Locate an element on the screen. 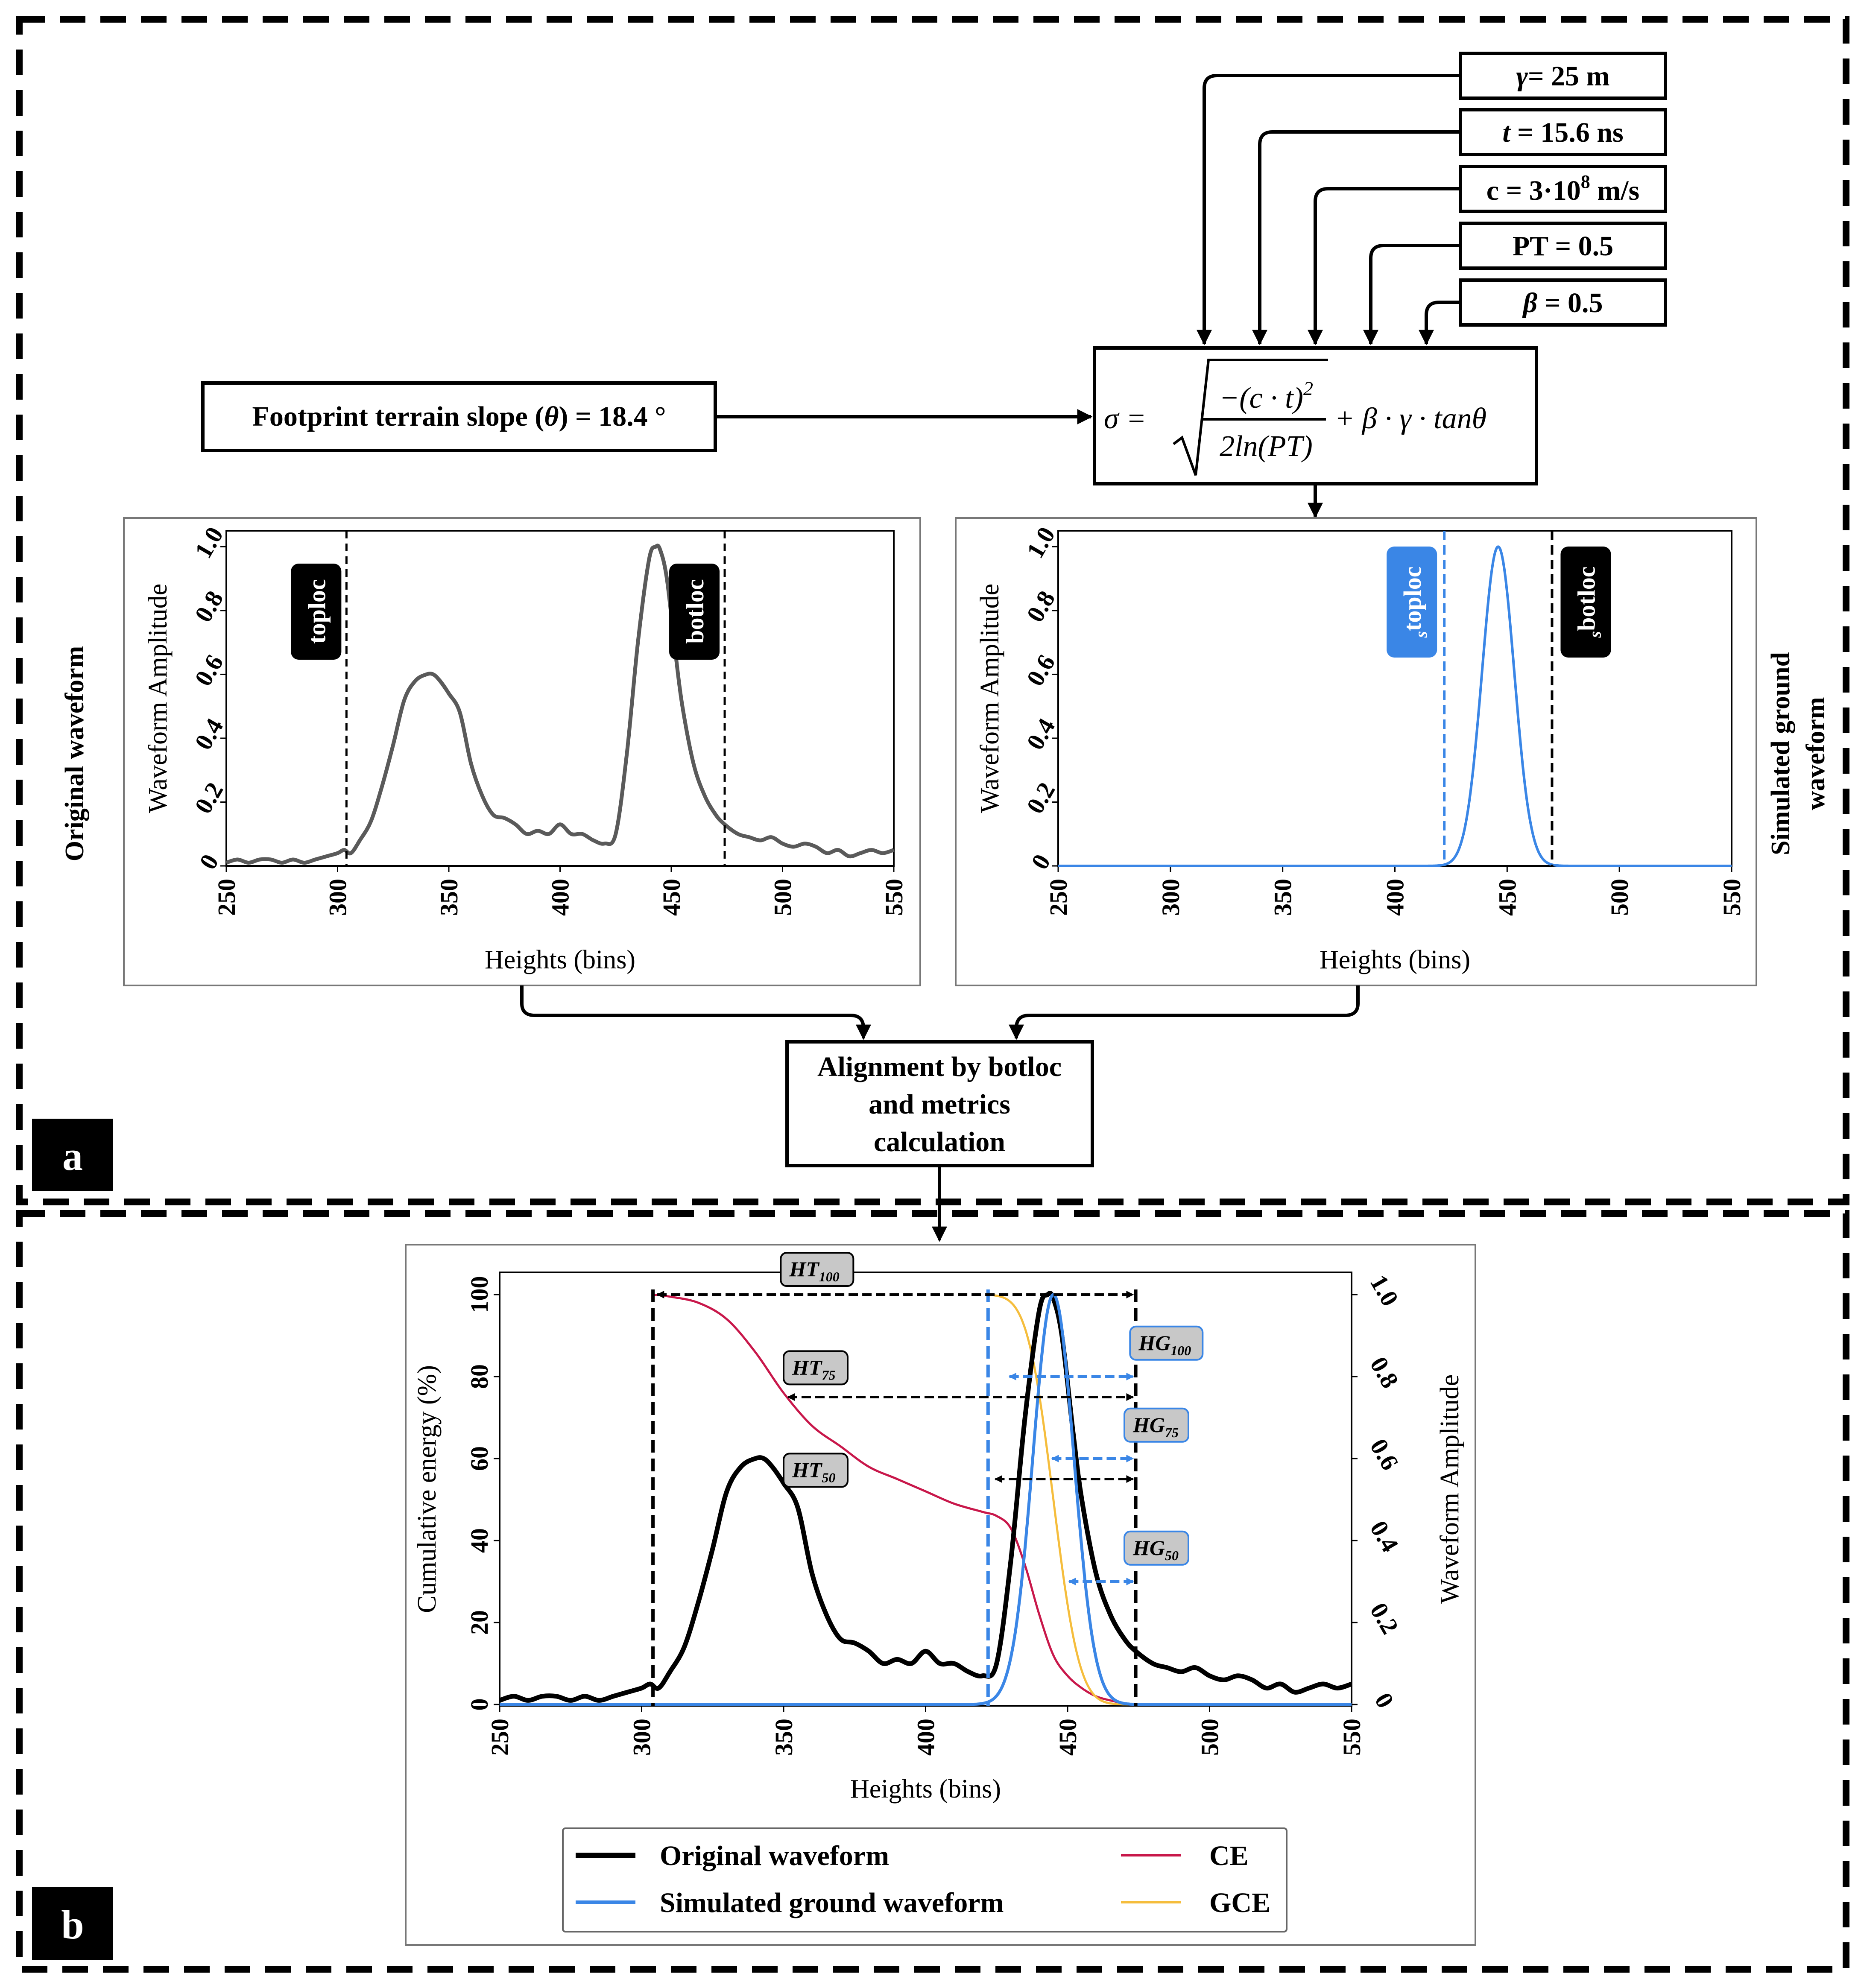 This screenshot has height=1988, width=1861. svg-text: calculation is located at coordinates (939, 1142).